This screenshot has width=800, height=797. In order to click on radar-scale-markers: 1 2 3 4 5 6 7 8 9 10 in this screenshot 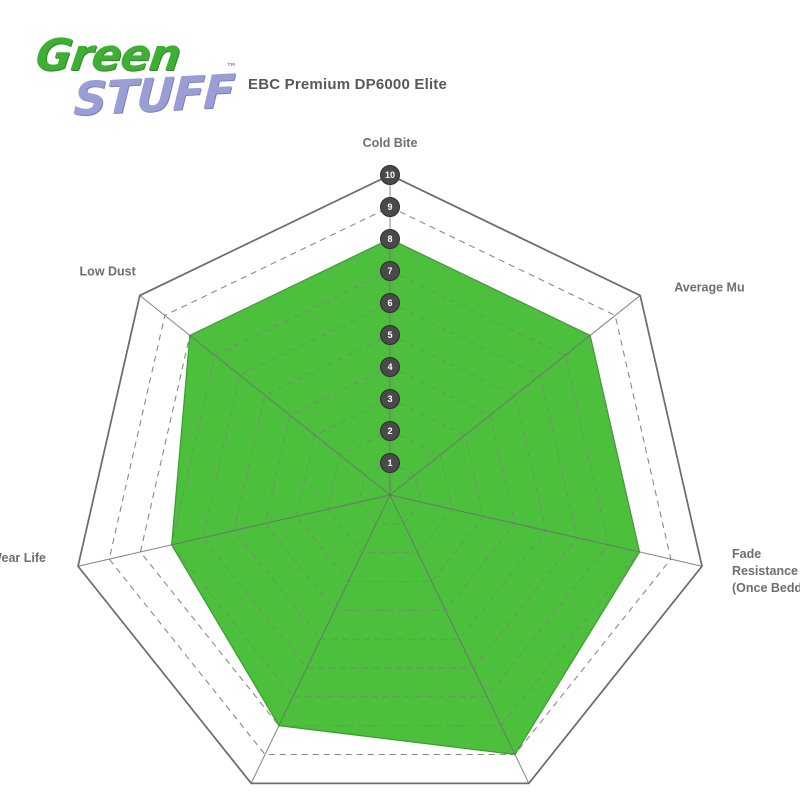, I will do `click(390, 319)`.